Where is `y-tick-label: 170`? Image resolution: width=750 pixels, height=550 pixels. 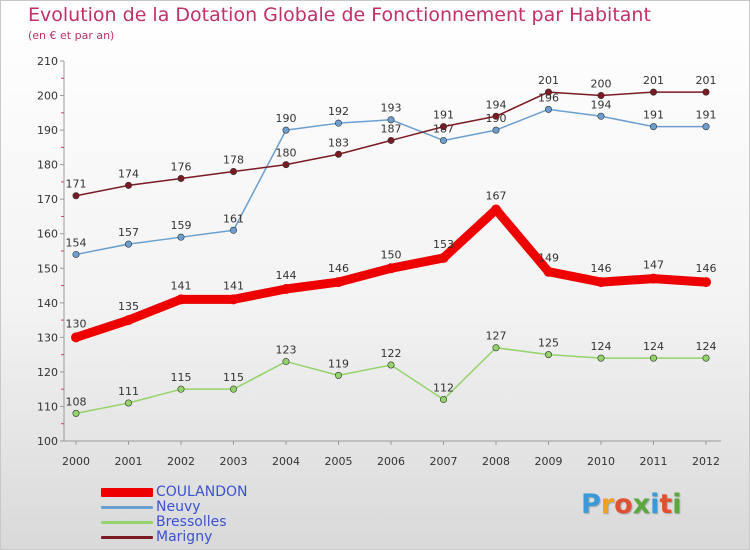
y-tick-label: 170 is located at coordinates (47, 199).